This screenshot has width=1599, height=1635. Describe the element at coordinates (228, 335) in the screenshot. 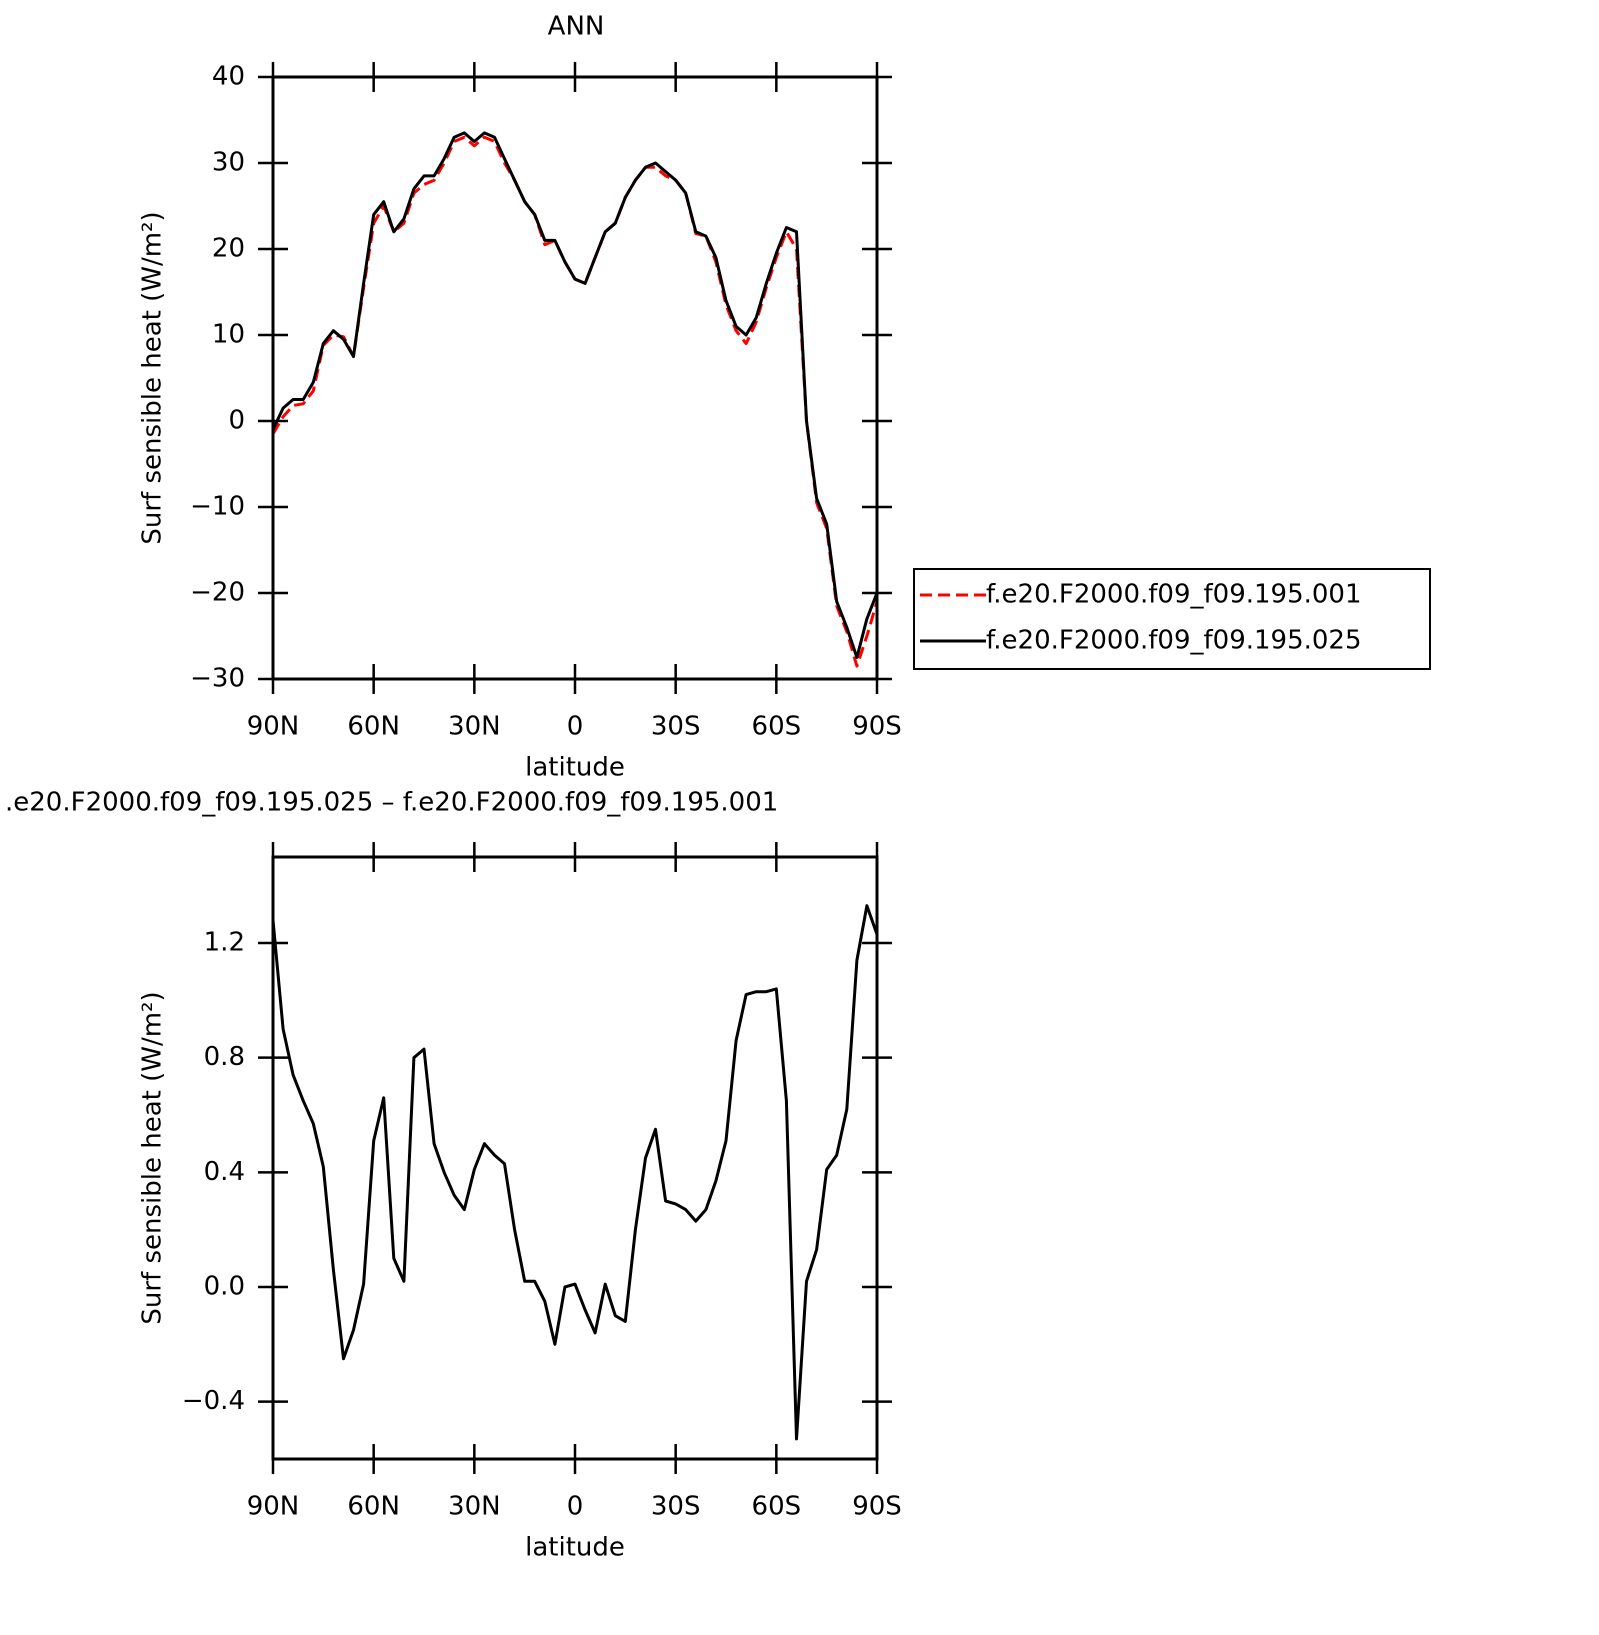

I see `y-tick-label: 10` at that location.